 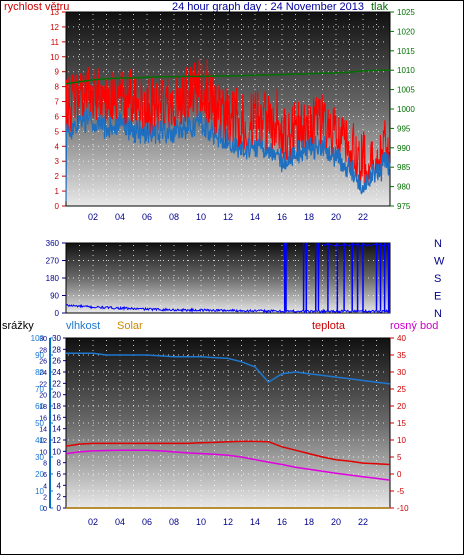 I want to click on humidity-y-tick-label: 40, so click(x=39, y=440).